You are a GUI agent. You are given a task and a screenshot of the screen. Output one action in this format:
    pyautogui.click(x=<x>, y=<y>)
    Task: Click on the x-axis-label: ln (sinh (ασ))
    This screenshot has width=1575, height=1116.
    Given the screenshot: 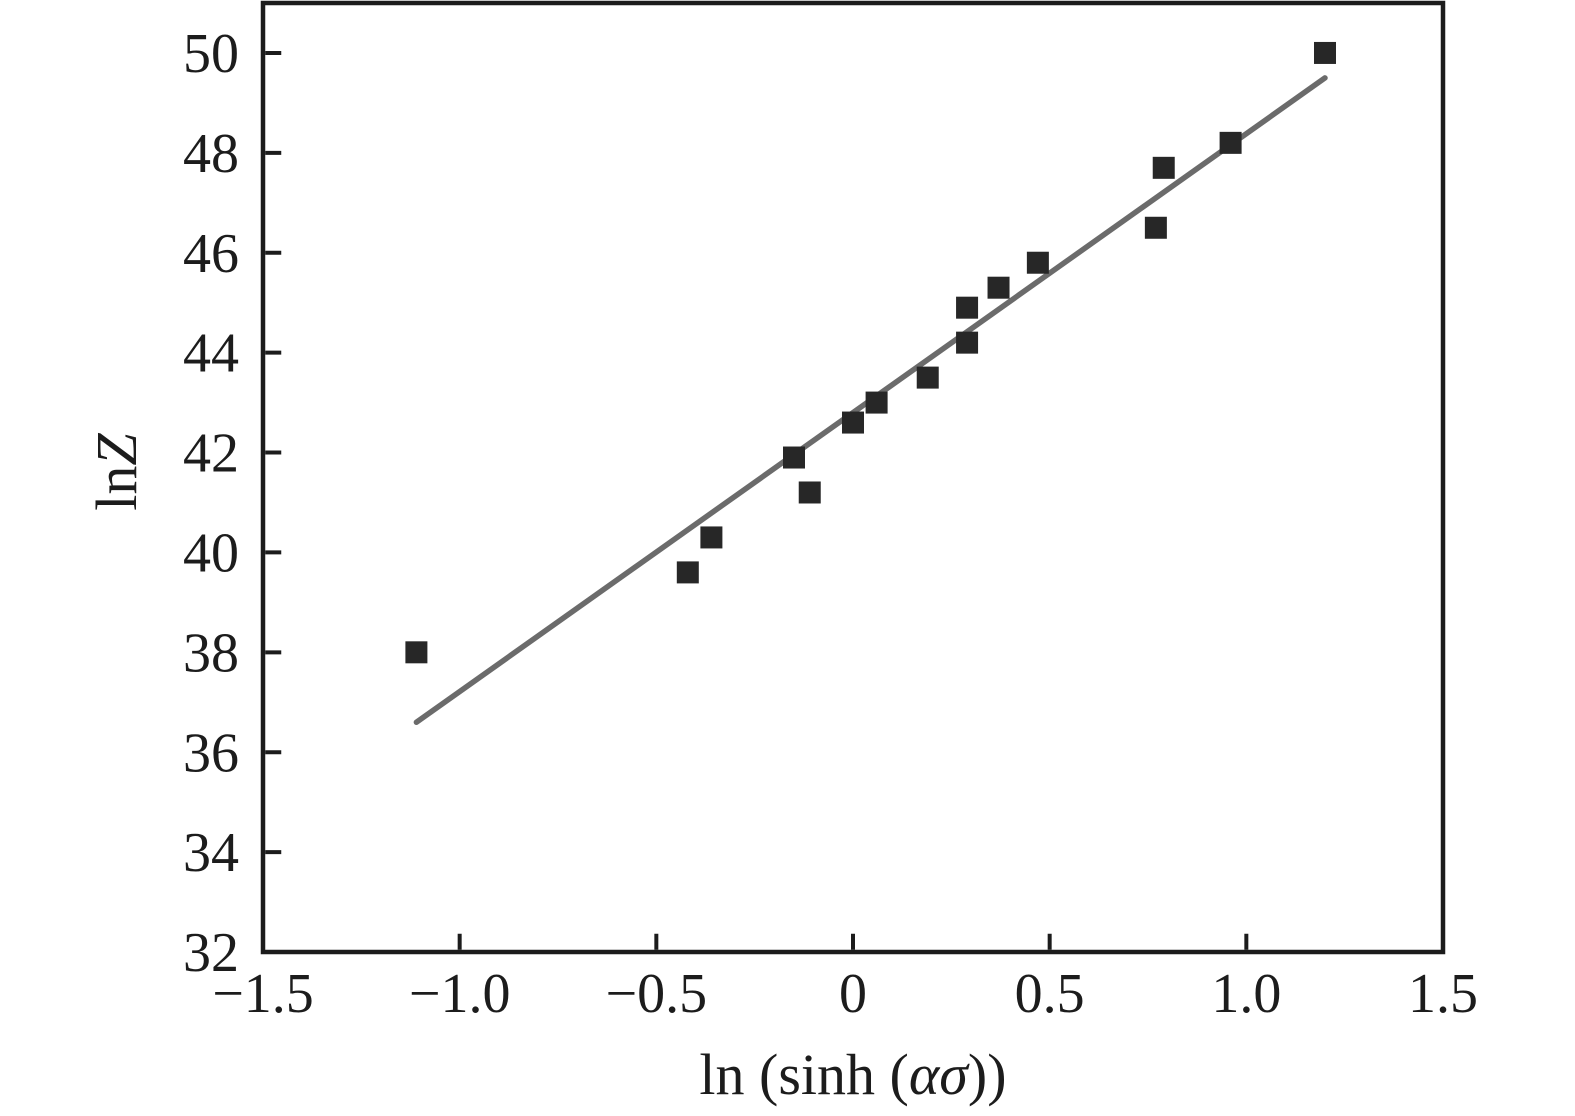 What is the action you would take?
    pyautogui.click(x=852, y=1074)
    